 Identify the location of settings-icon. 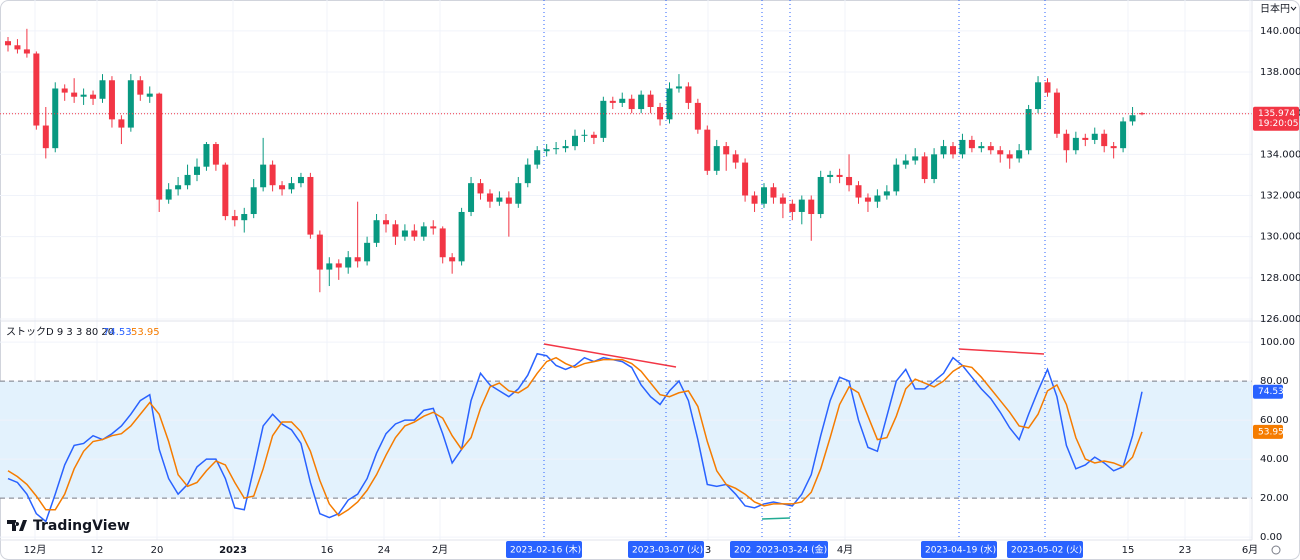
(1276, 550).